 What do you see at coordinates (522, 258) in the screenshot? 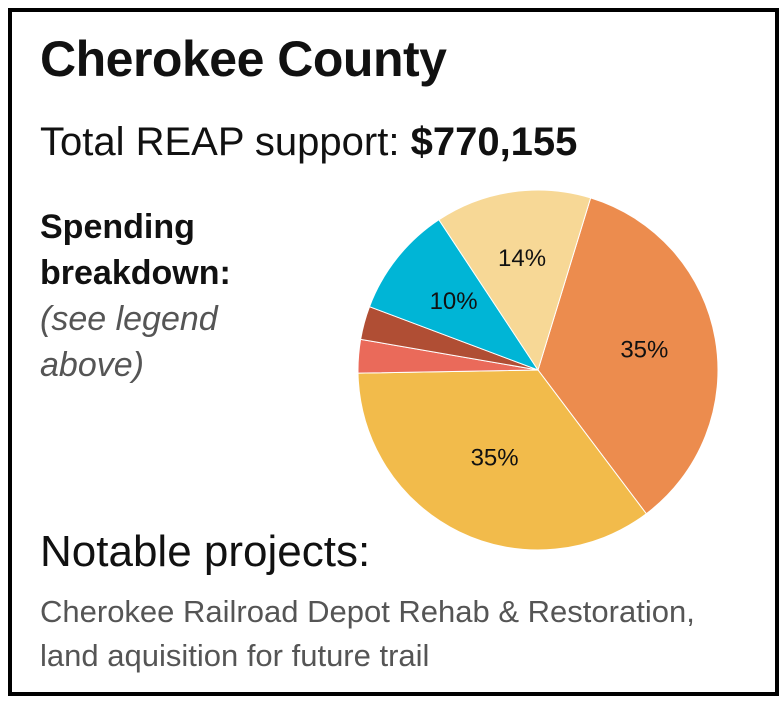
I see `pie-slice-label-6: 14%` at bounding box center [522, 258].